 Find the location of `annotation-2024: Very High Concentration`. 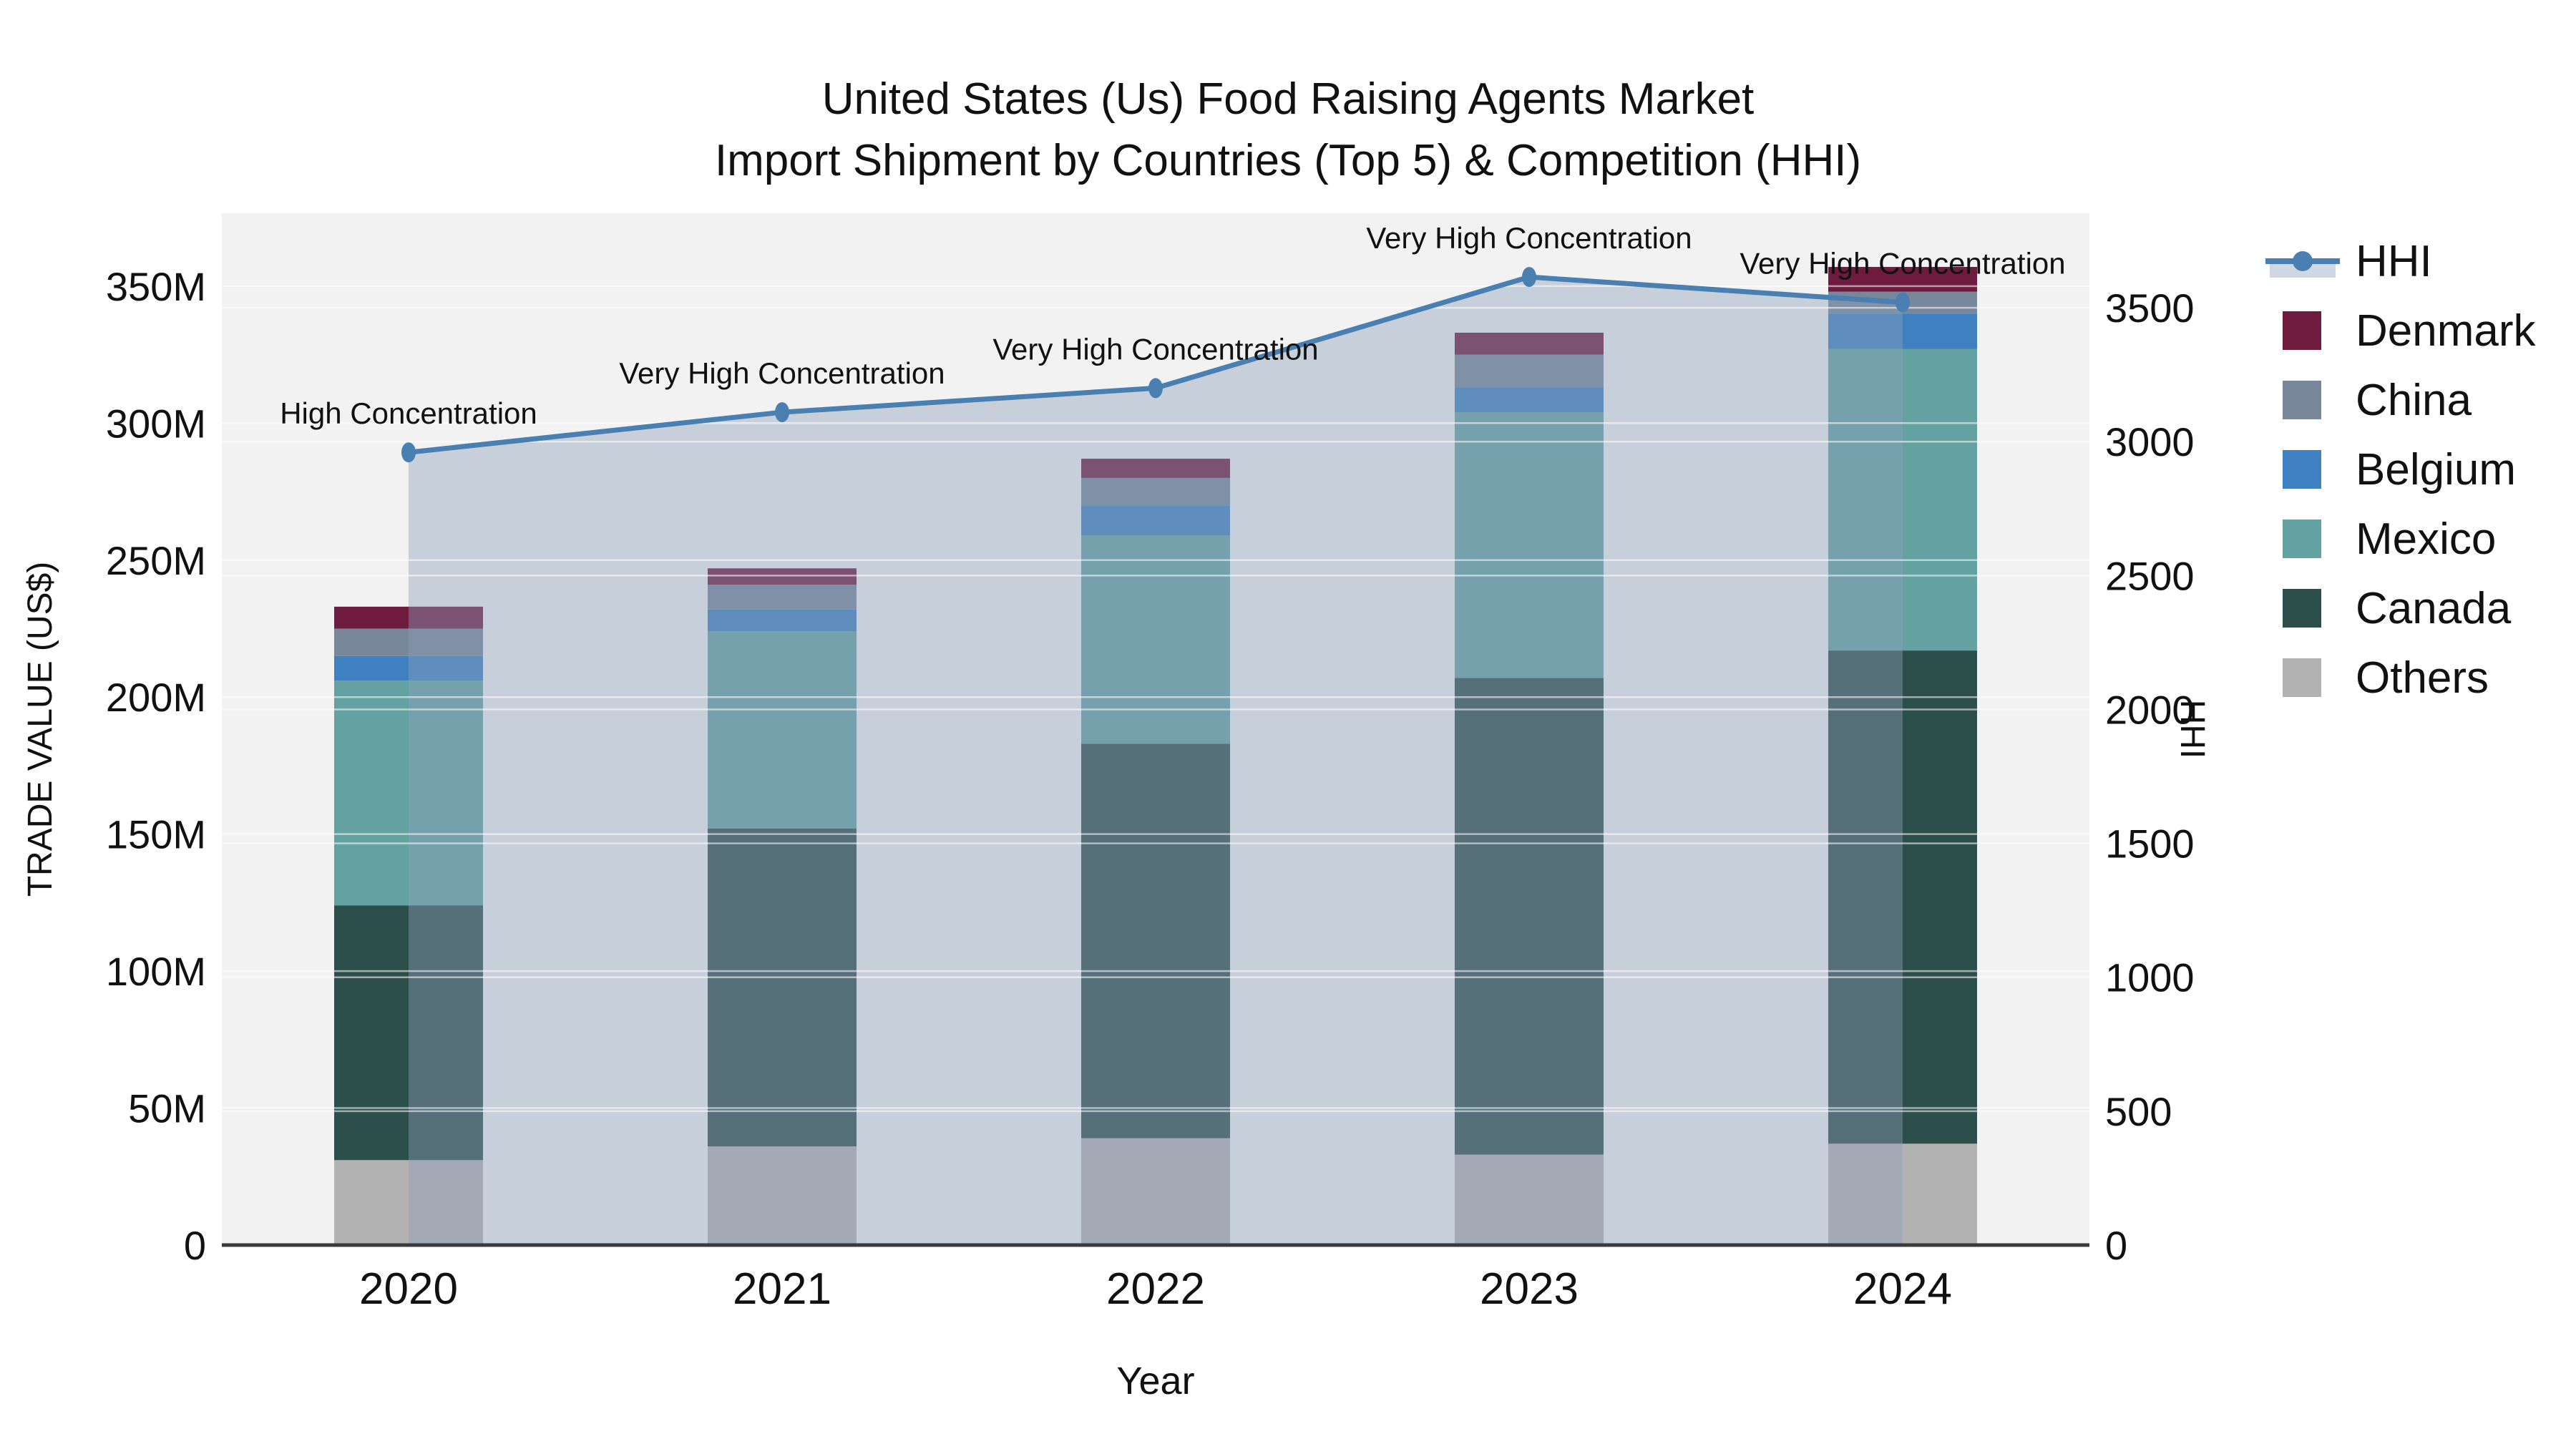

annotation-2024: Very High Concentration is located at coordinates (1902, 263).